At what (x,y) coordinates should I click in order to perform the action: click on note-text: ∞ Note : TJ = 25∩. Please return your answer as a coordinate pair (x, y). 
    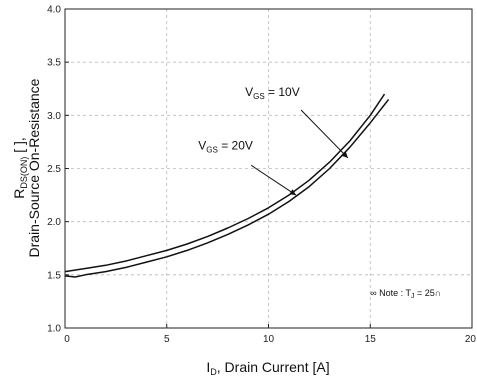
    Looking at the image, I should click on (405, 294).